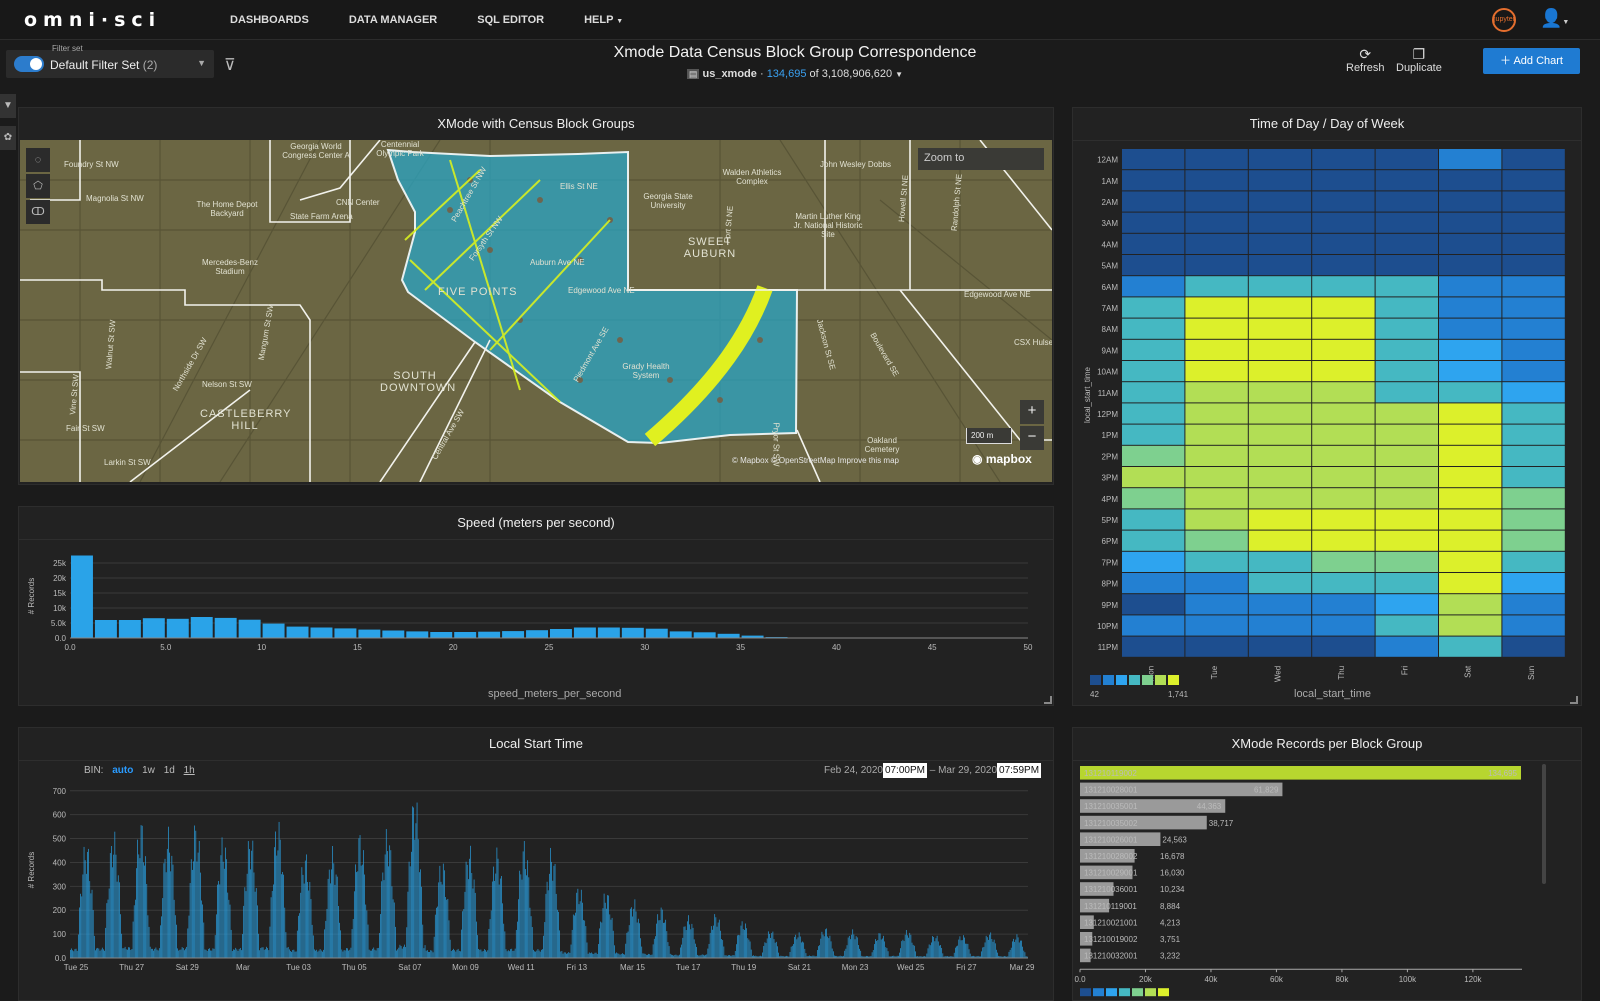  I want to click on bin-auto: auto, so click(123, 770).